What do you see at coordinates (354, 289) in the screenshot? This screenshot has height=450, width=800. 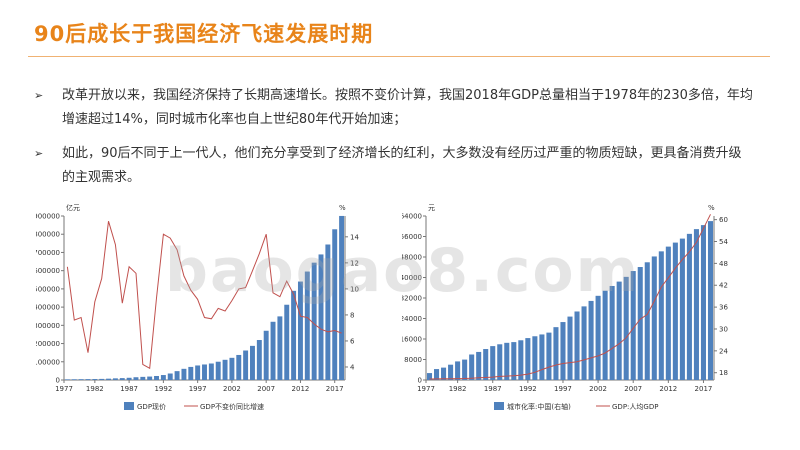 I see `y-tick-label-right: 10` at bounding box center [354, 289].